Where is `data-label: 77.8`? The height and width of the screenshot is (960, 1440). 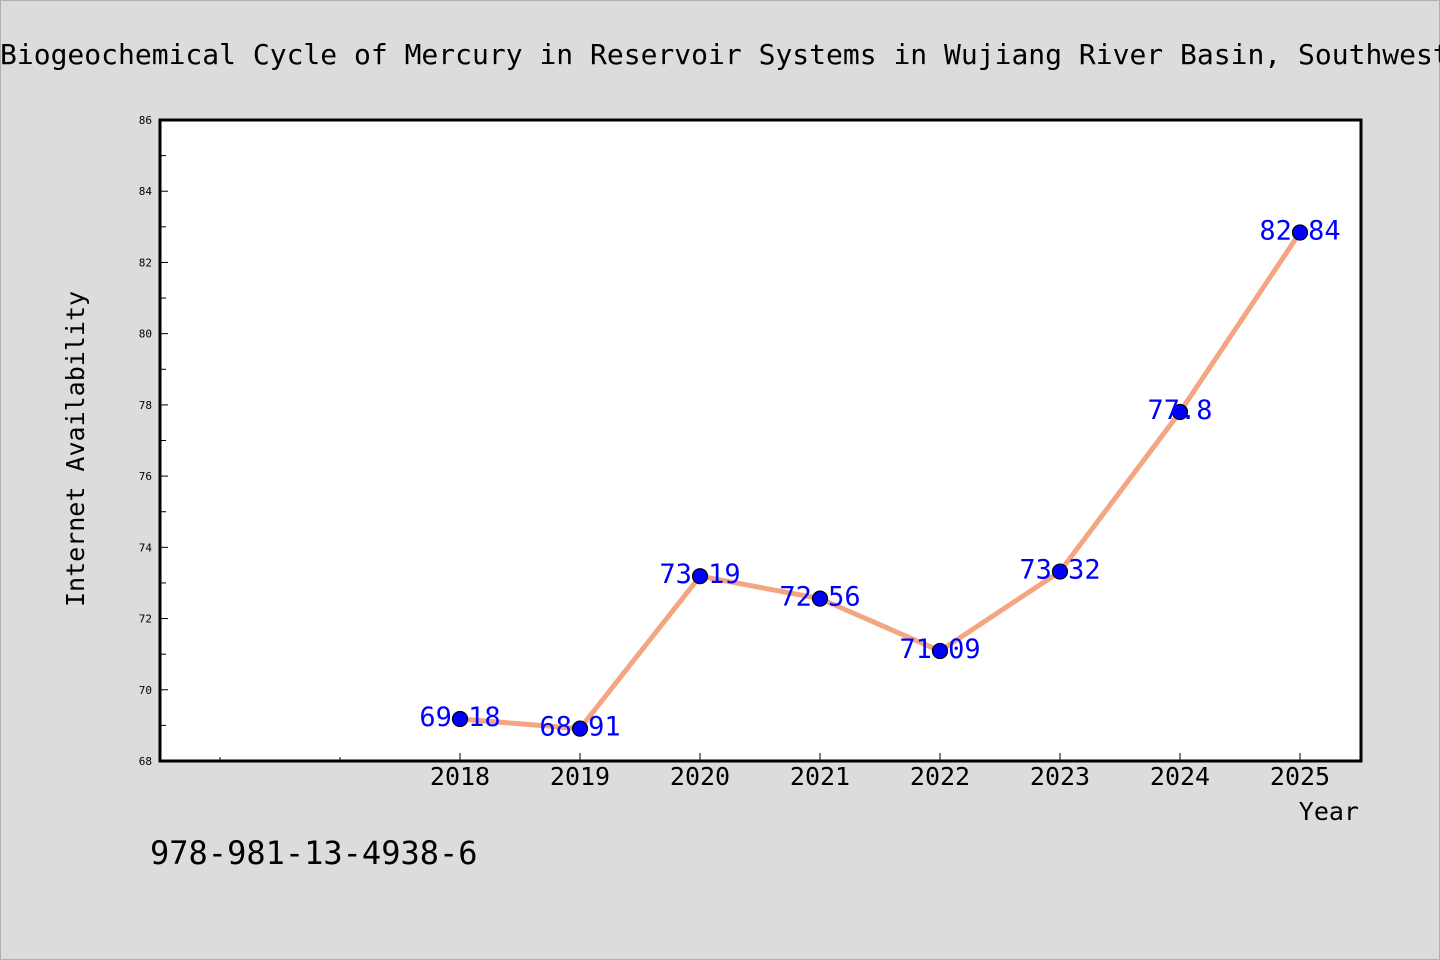 data-label: 77.8 is located at coordinates (1179, 410).